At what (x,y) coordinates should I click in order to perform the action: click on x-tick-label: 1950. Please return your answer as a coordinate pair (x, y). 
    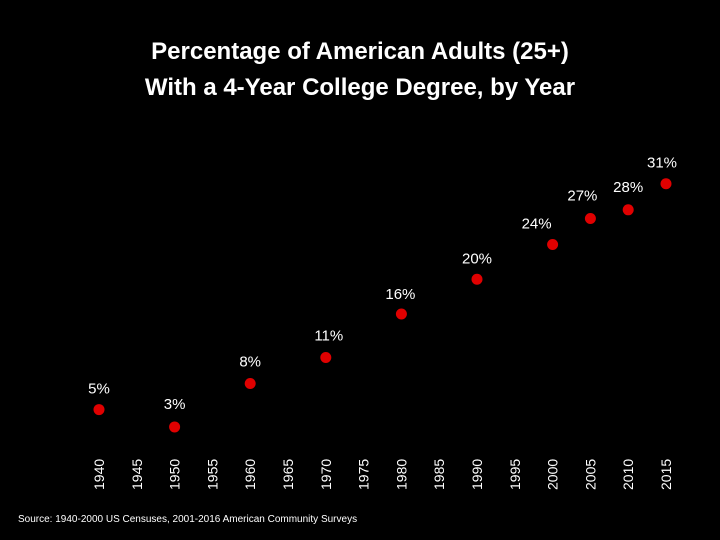
    Looking at the image, I should click on (175, 474).